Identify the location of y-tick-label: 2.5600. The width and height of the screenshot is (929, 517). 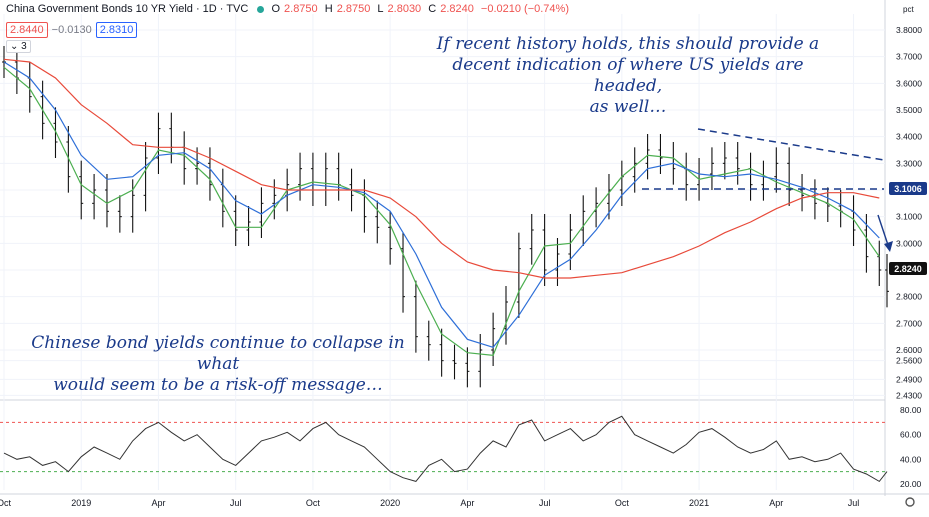
(909, 361).